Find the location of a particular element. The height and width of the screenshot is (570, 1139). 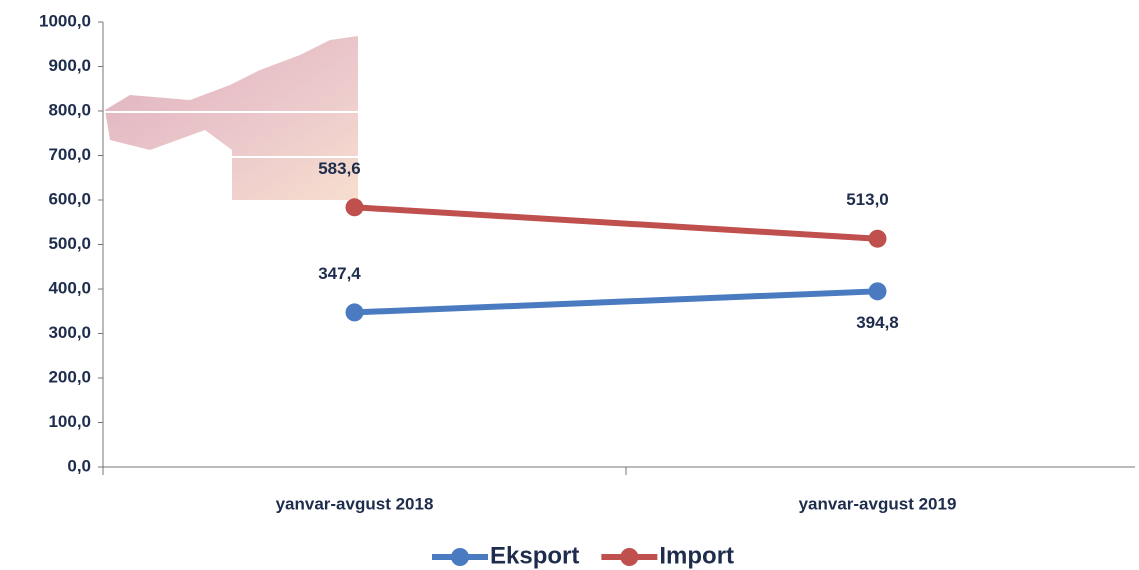

legend-label: Import is located at coordinates (696, 555).